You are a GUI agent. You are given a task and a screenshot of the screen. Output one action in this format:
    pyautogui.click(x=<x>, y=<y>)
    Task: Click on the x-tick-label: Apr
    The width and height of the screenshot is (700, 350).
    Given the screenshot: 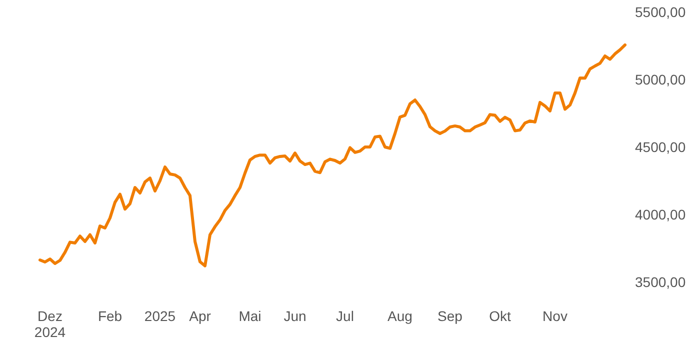 What is the action you would take?
    pyautogui.click(x=200, y=316)
    